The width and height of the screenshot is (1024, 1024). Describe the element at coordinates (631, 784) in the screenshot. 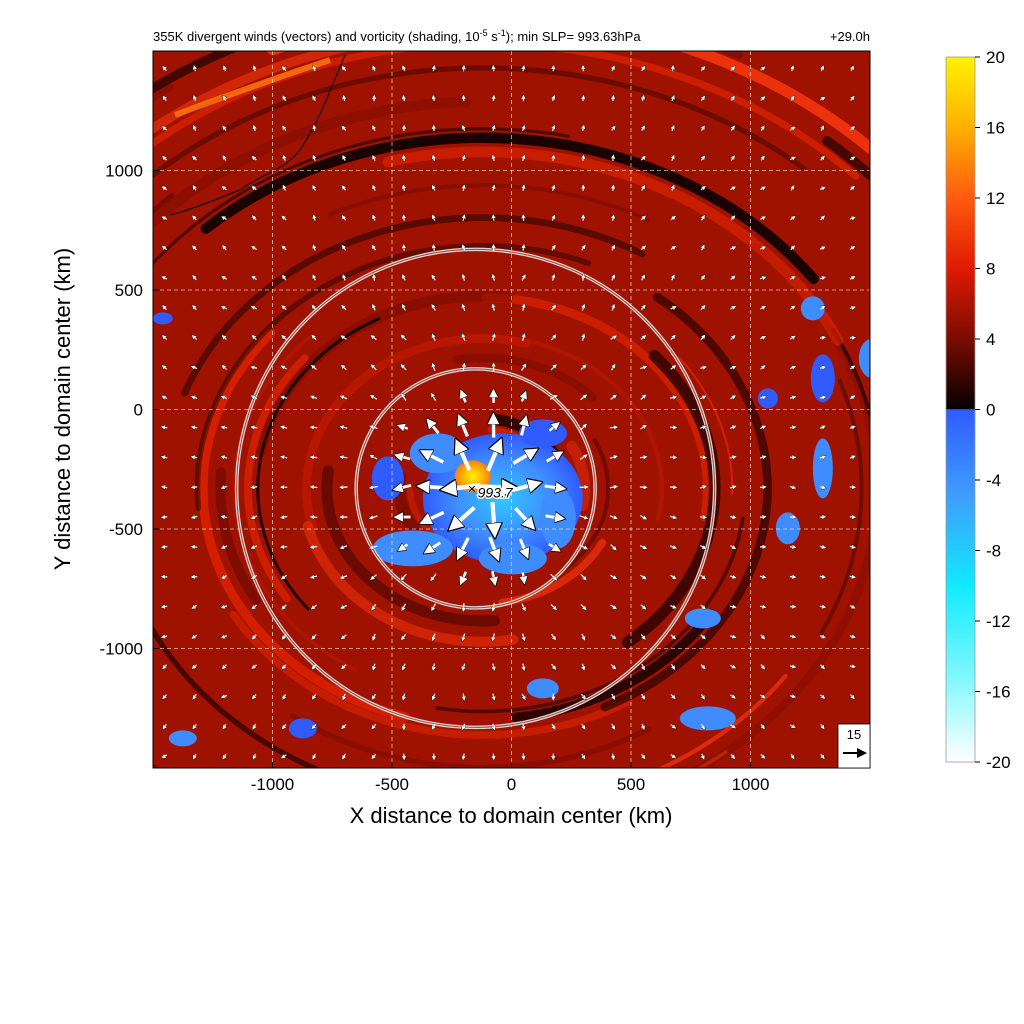

I see `x-tick-label: 500` at that location.